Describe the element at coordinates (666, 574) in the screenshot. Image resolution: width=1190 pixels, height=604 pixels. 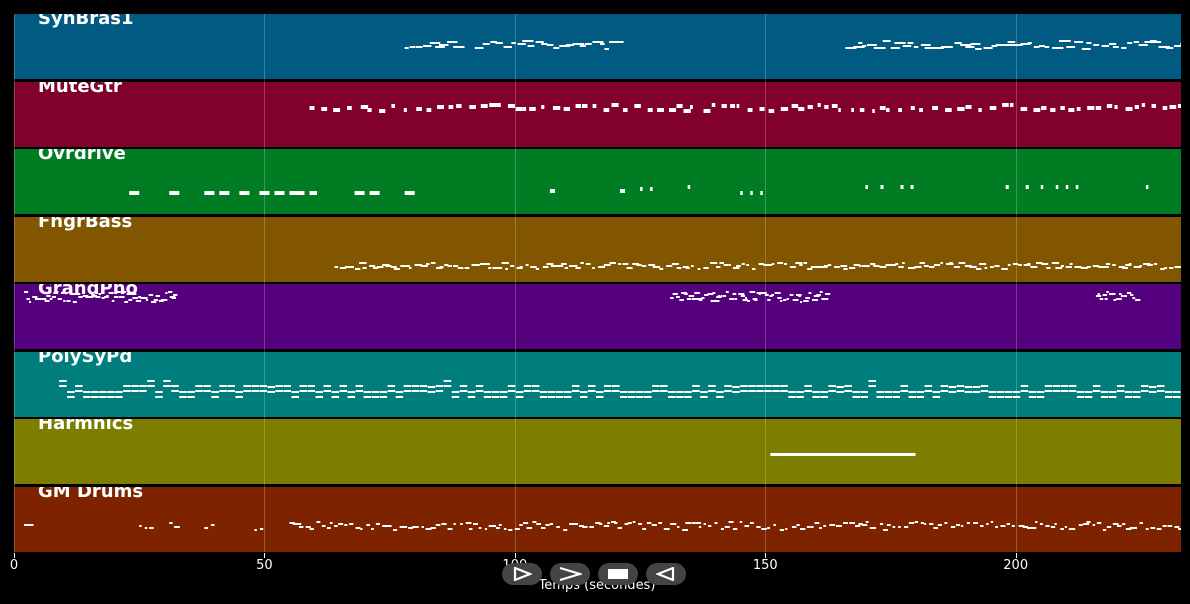
I see `rewind-button` at that location.